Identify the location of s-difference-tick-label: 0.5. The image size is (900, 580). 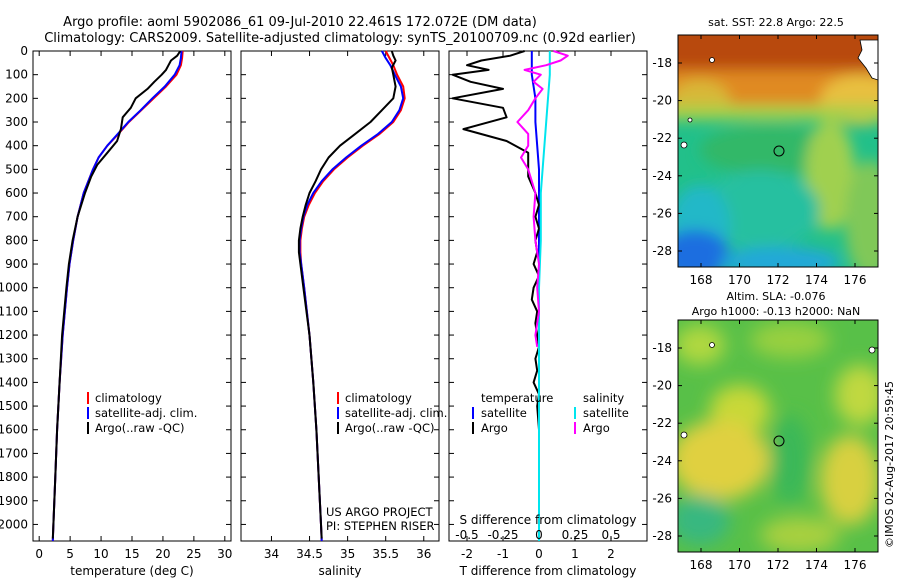
(610, 535).